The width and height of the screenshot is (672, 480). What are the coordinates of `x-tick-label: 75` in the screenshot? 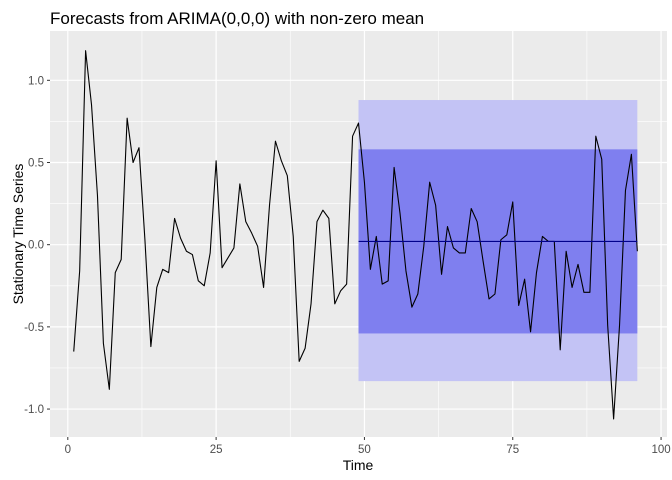 It's located at (512, 450).